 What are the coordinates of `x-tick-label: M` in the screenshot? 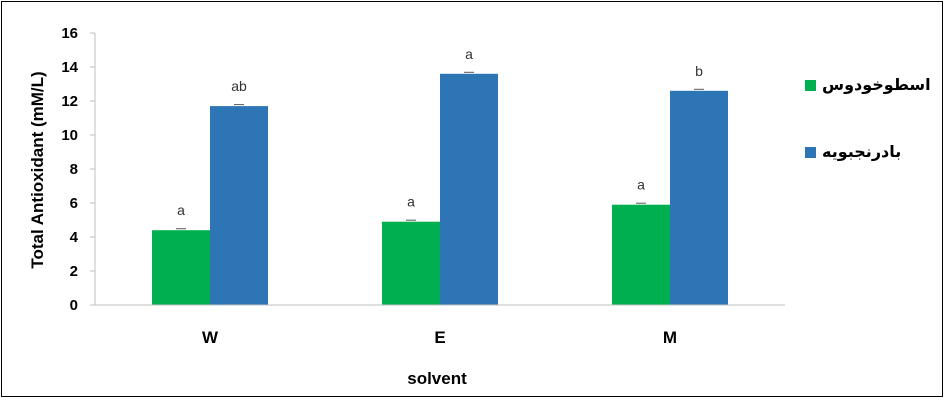 It's located at (670, 337).